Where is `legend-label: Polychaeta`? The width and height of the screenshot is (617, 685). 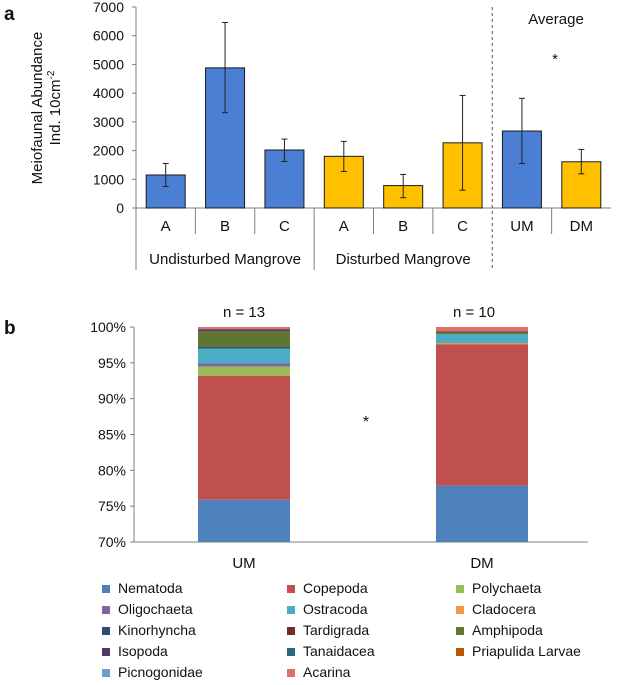
legend-label: Polychaeta is located at coordinates (506, 588).